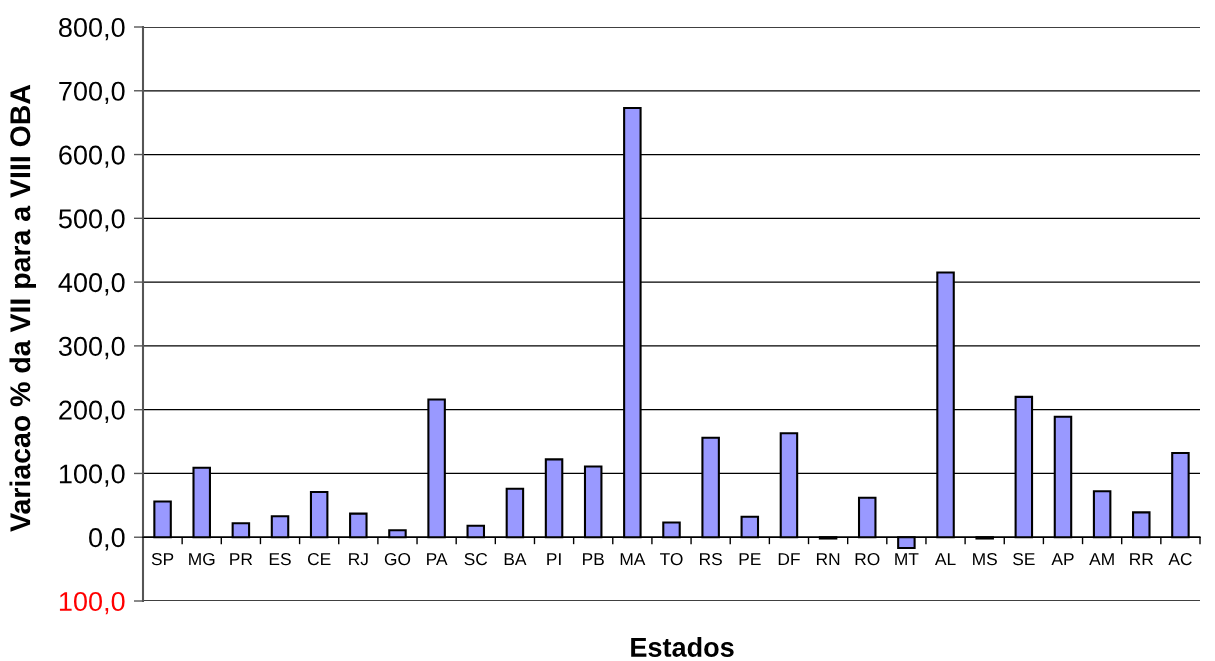  What do you see at coordinates (358, 559) in the screenshot?
I see `x-tick-label: RJ` at bounding box center [358, 559].